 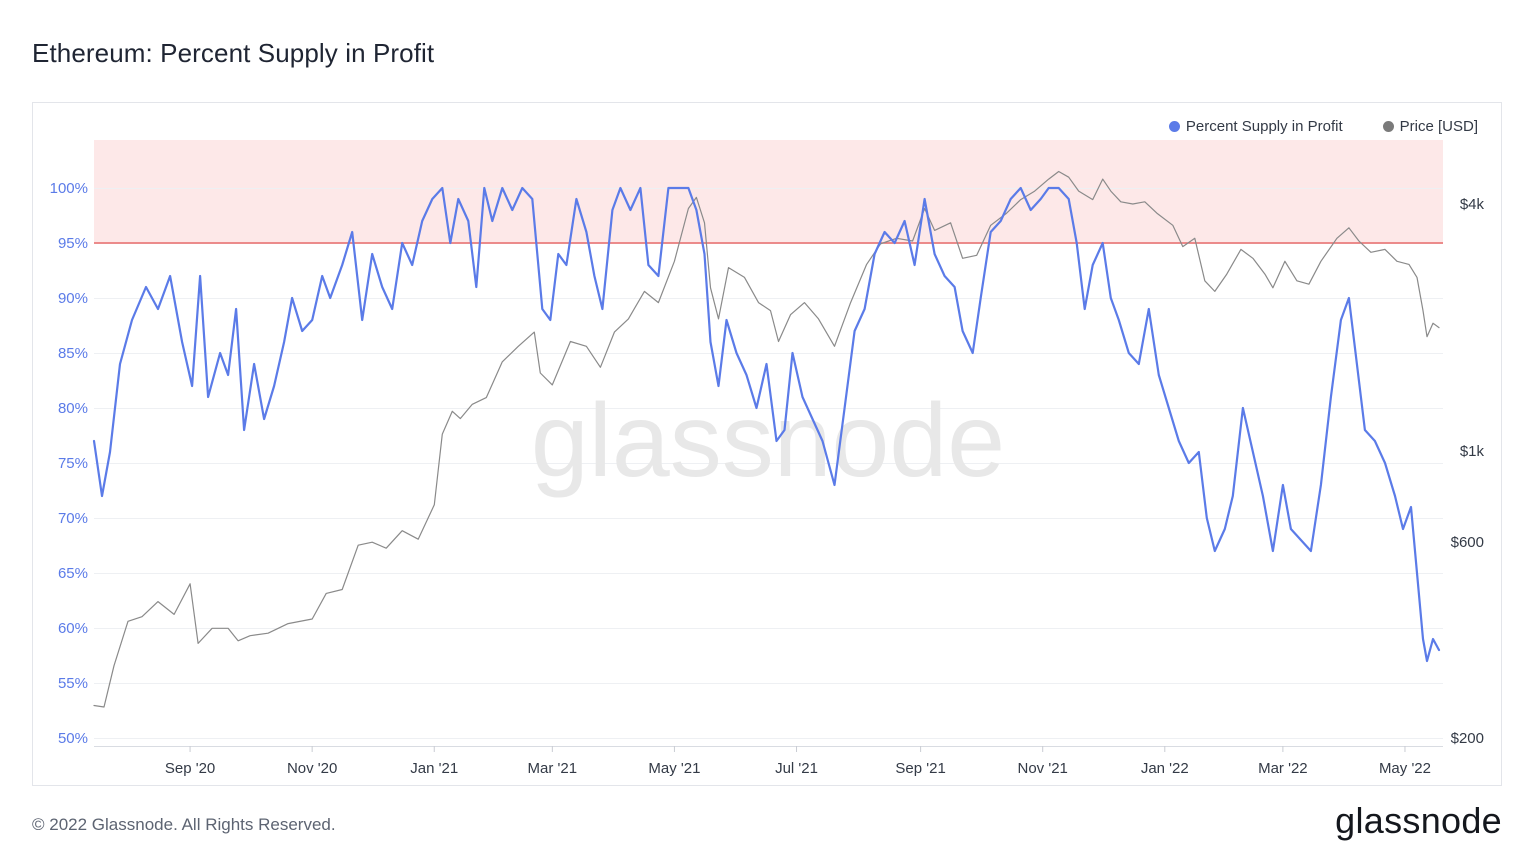 I want to click on legend-item-price: Price [USD], so click(x=1430, y=126).